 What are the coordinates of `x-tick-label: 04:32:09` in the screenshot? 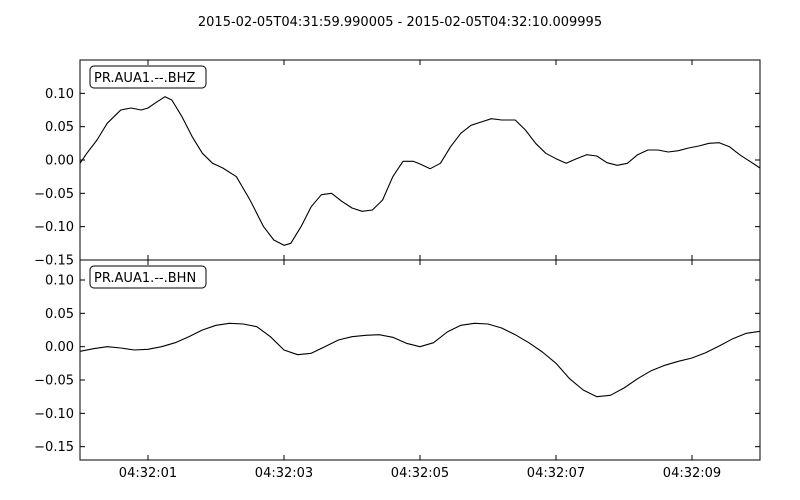 It's located at (692, 473).